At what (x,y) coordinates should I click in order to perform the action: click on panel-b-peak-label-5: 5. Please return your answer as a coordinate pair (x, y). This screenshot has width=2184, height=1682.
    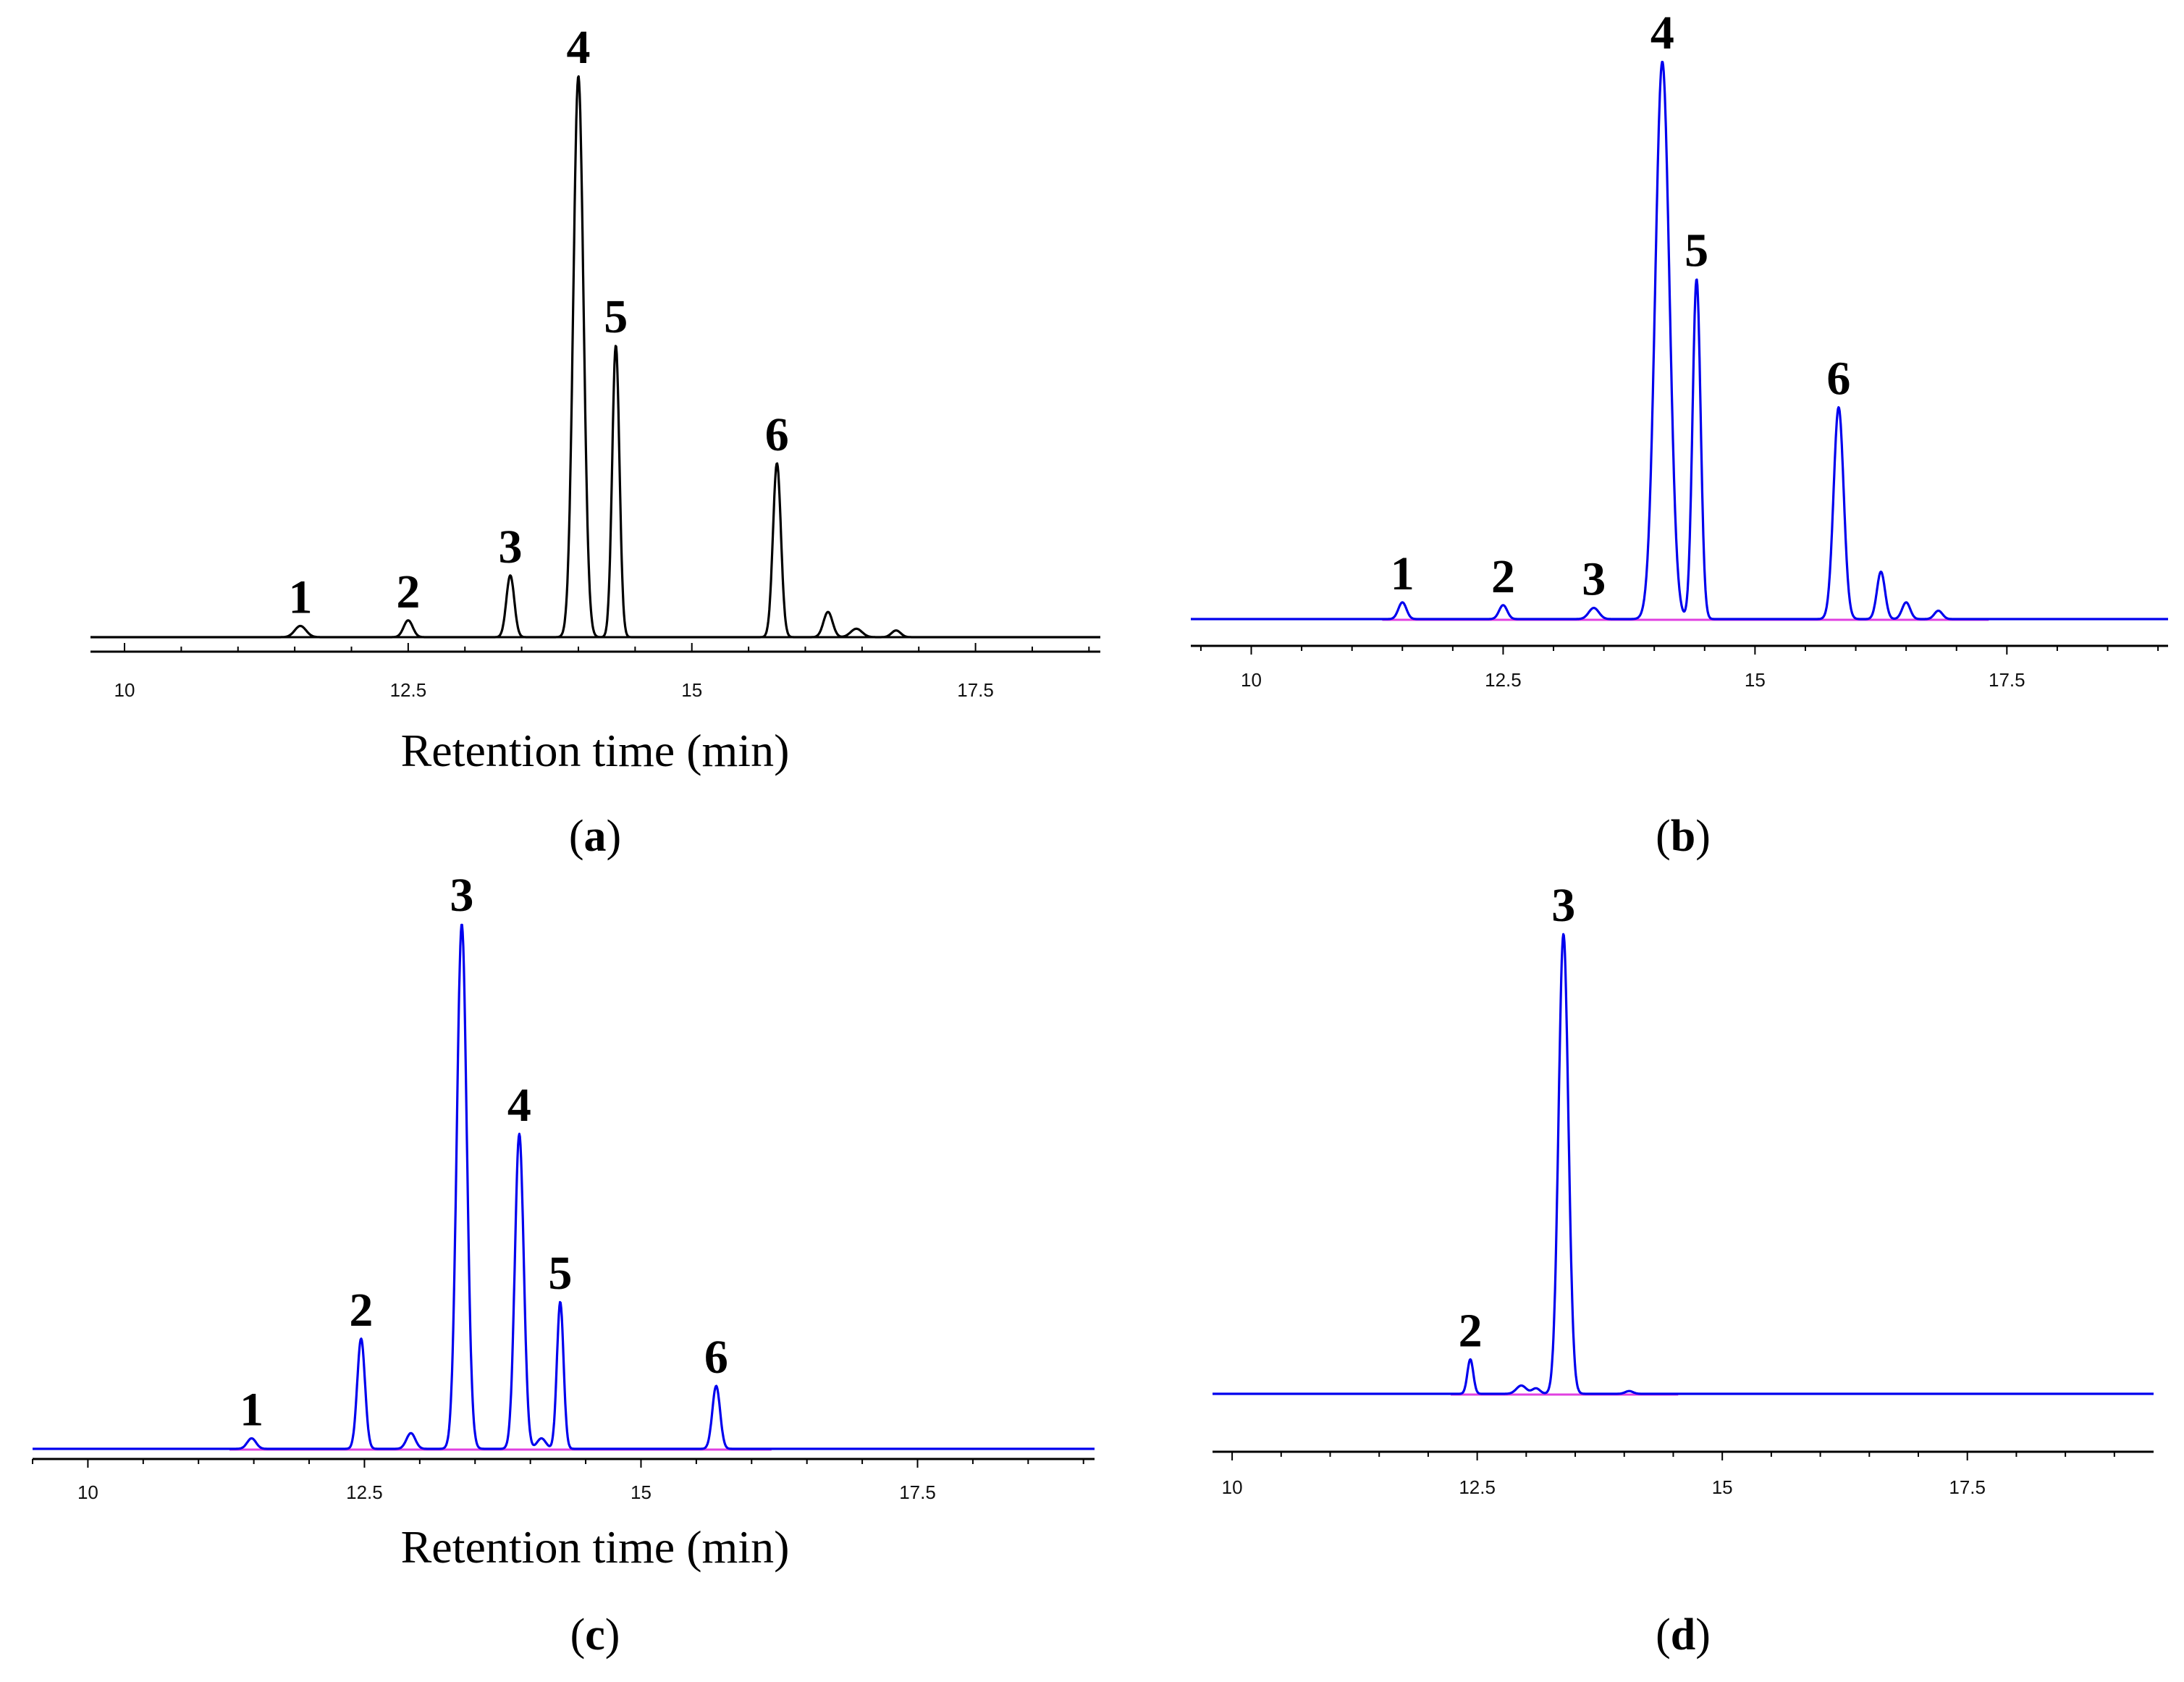
    Looking at the image, I should click on (1696, 250).